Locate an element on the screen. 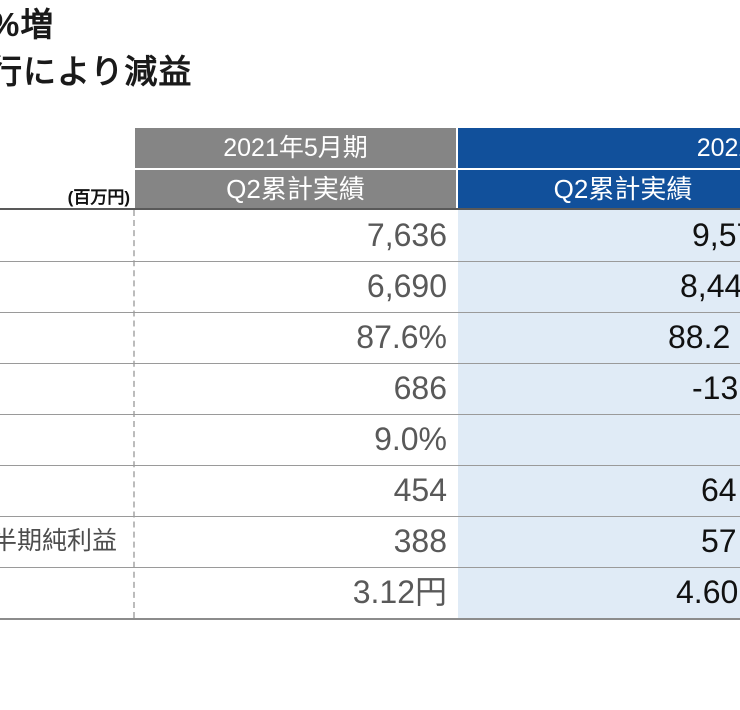  table-top-border is located at coordinates (370, 209).